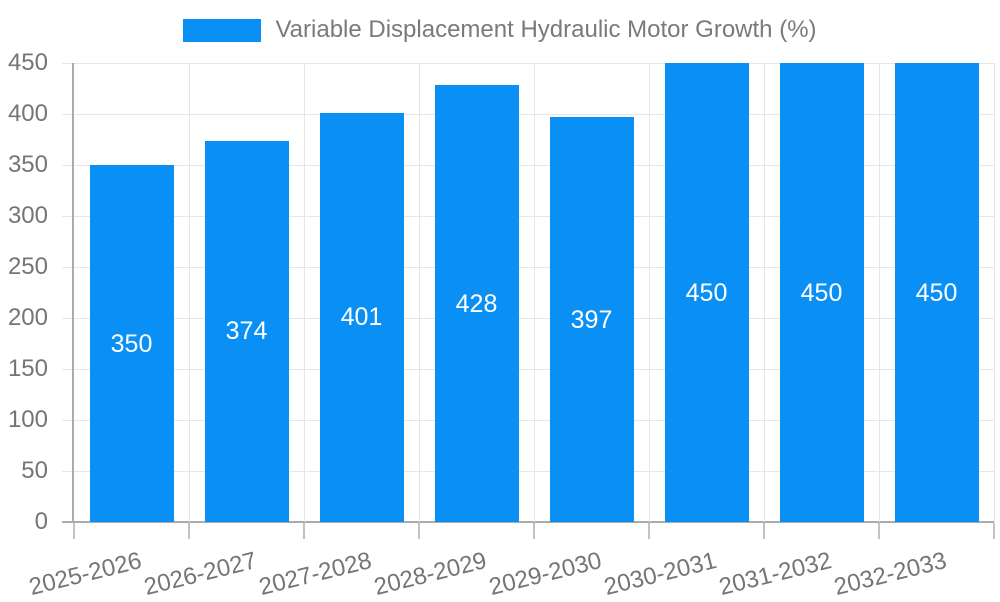  Describe the element at coordinates (41, 521) in the screenshot. I see `y-axis-tick-label: 0` at that location.